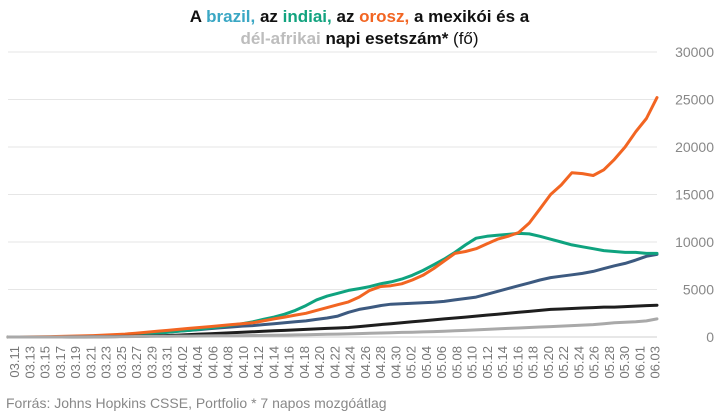 The height and width of the screenshot is (416, 719). I want to click on x-tick-label: 05.10, so click(472, 362).